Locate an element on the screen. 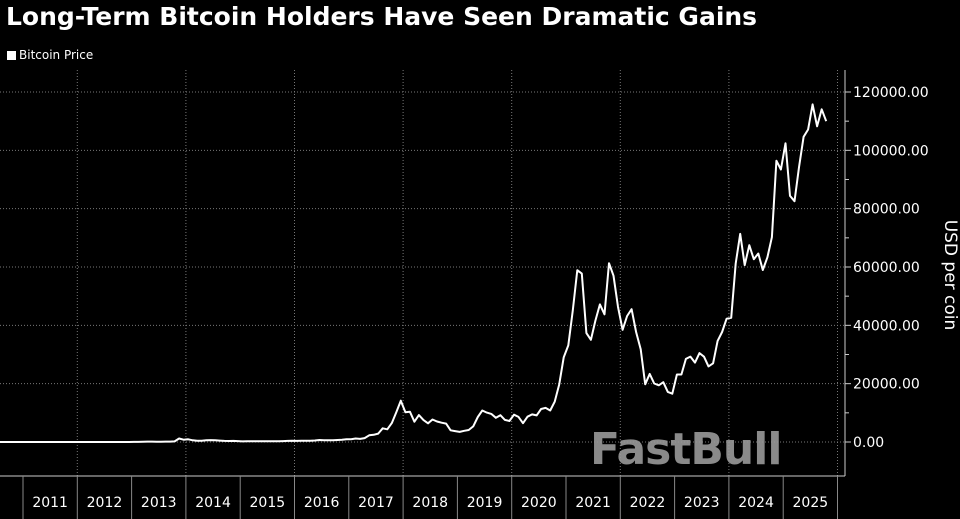  watermark-logo: FastBull is located at coordinates (686, 449).